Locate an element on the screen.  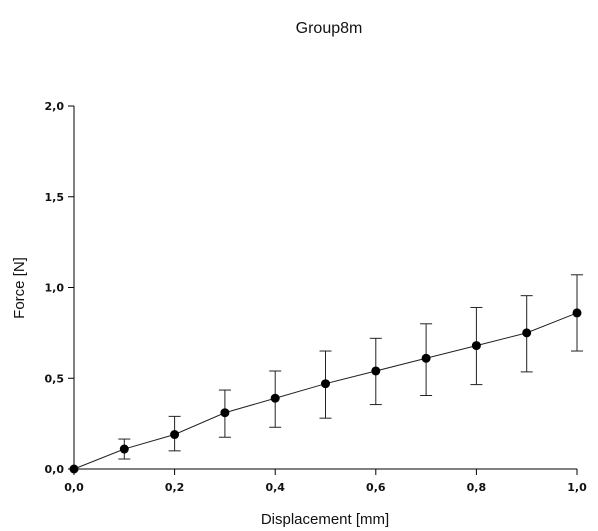
y-tick-label: 1,0 is located at coordinates (55, 288).